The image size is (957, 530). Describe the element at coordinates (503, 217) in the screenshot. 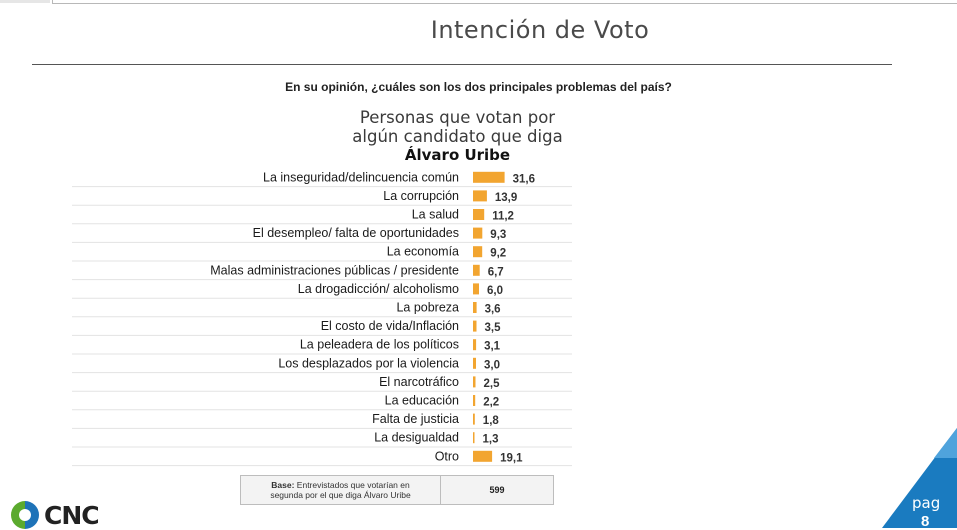

I see `value-label: 11,2` at that location.